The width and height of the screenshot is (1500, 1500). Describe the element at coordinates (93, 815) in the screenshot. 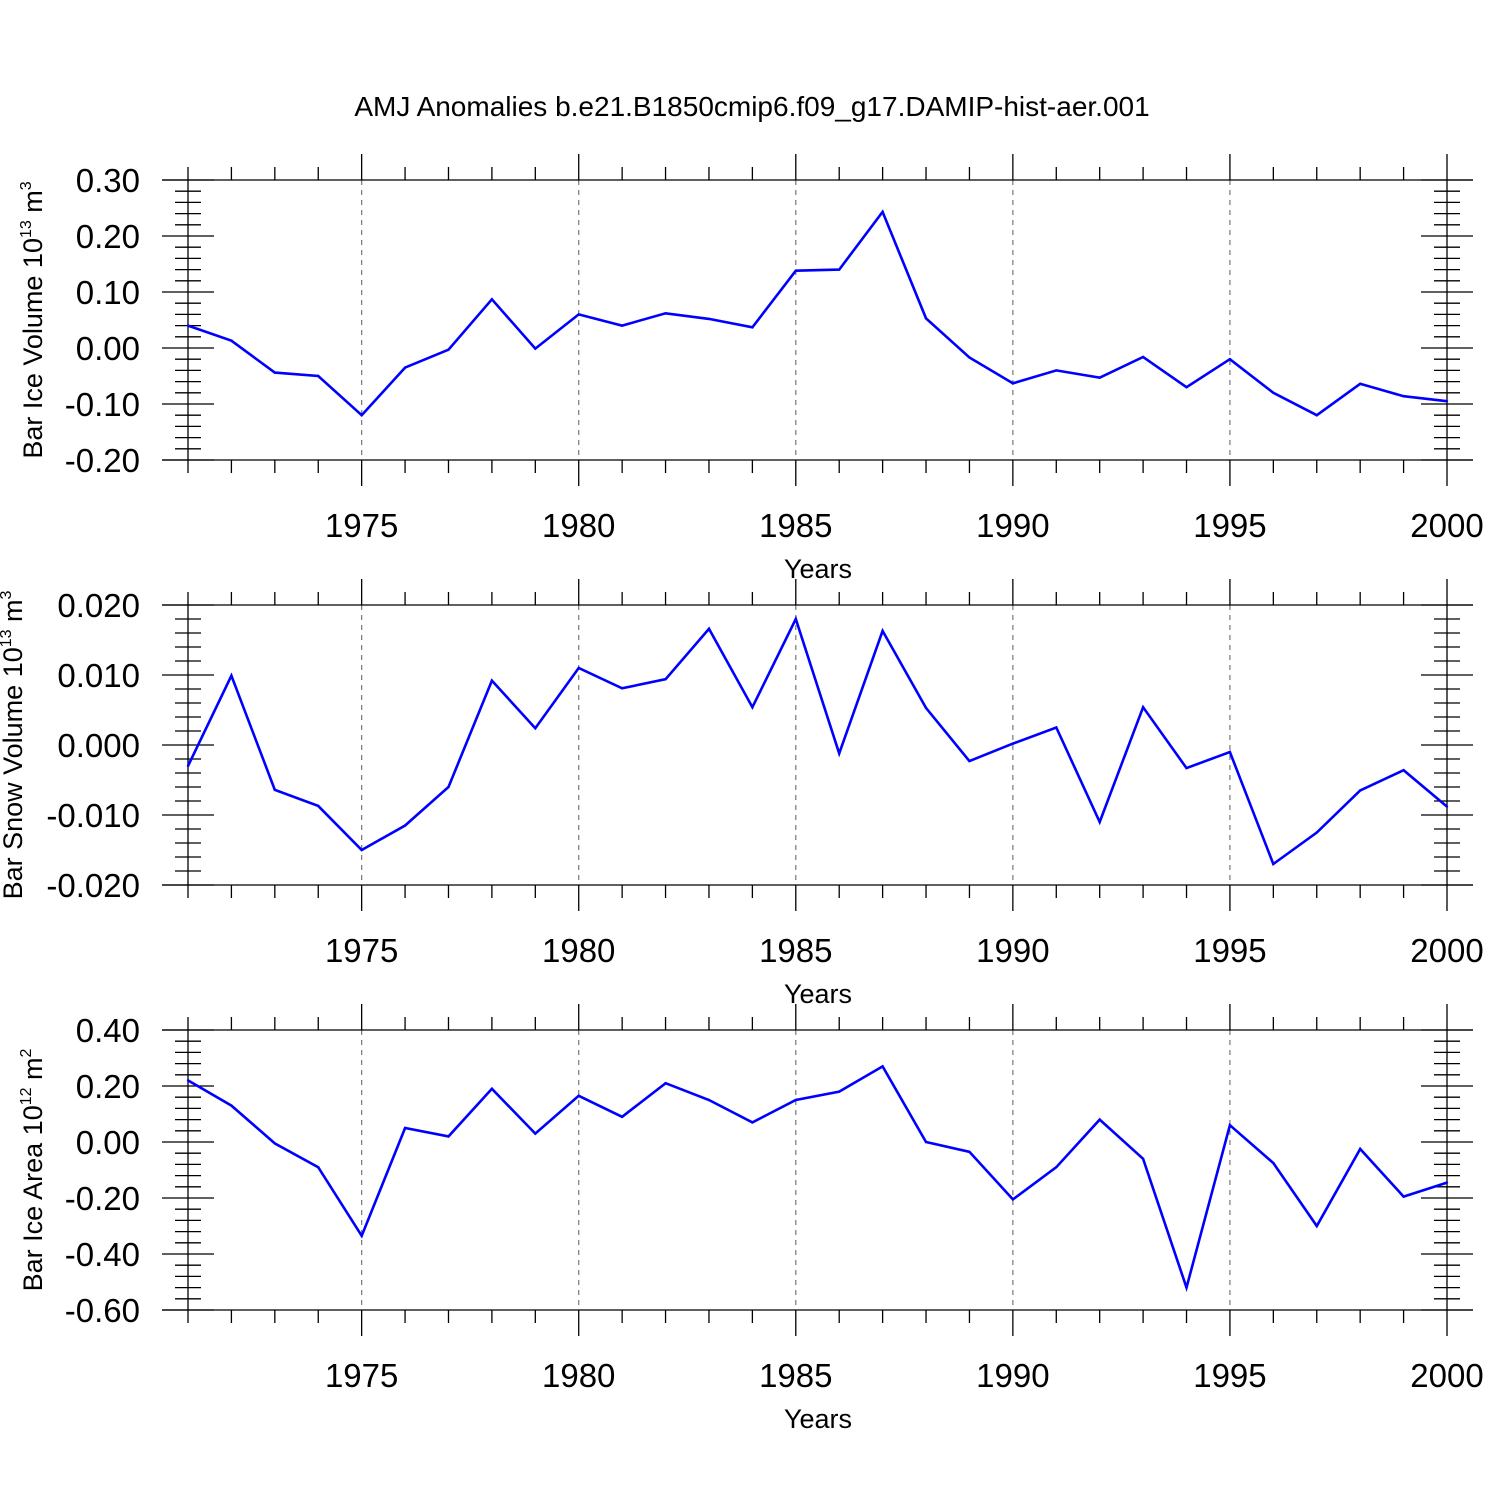

I see `y-tick-label: -0.010` at that location.